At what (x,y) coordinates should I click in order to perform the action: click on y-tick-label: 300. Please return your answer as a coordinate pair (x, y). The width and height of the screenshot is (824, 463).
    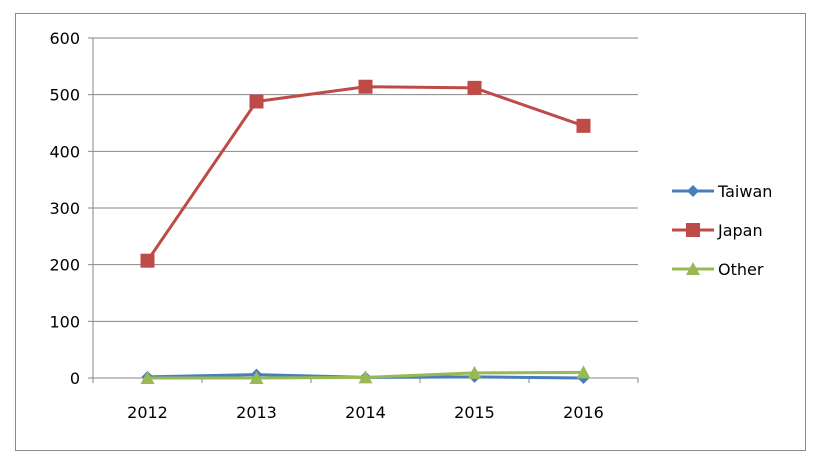
    Looking at the image, I should click on (64, 208).